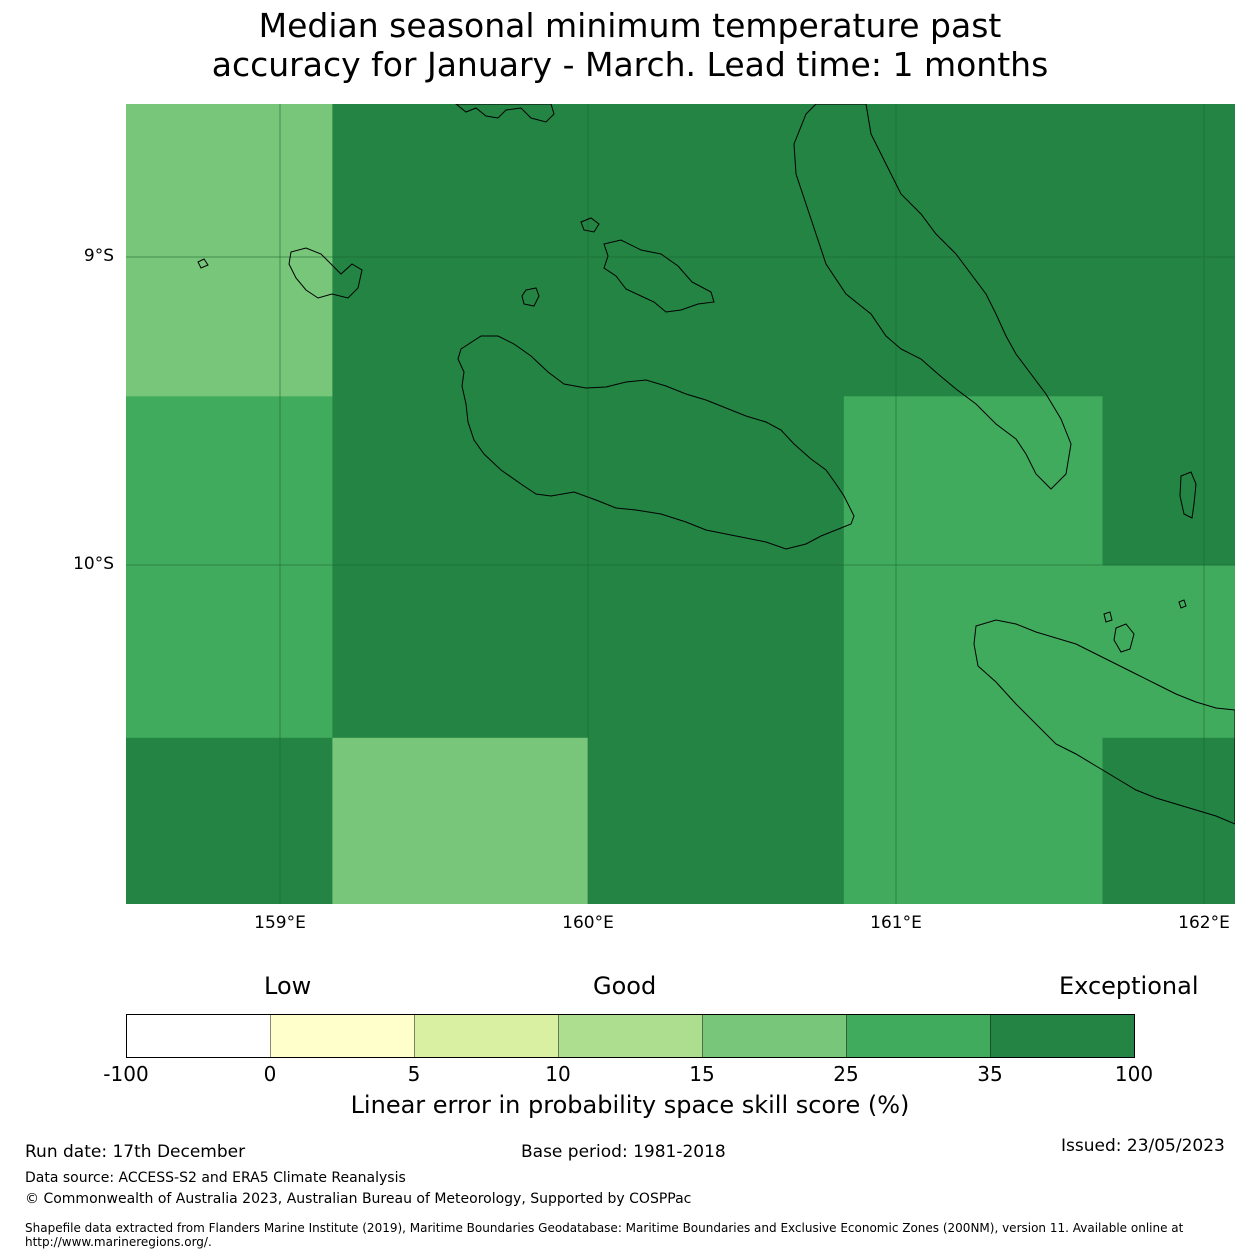  What do you see at coordinates (702, 1074) in the screenshot?
I see `colorbar-tick: 15` at bounding box center [702, 1074].